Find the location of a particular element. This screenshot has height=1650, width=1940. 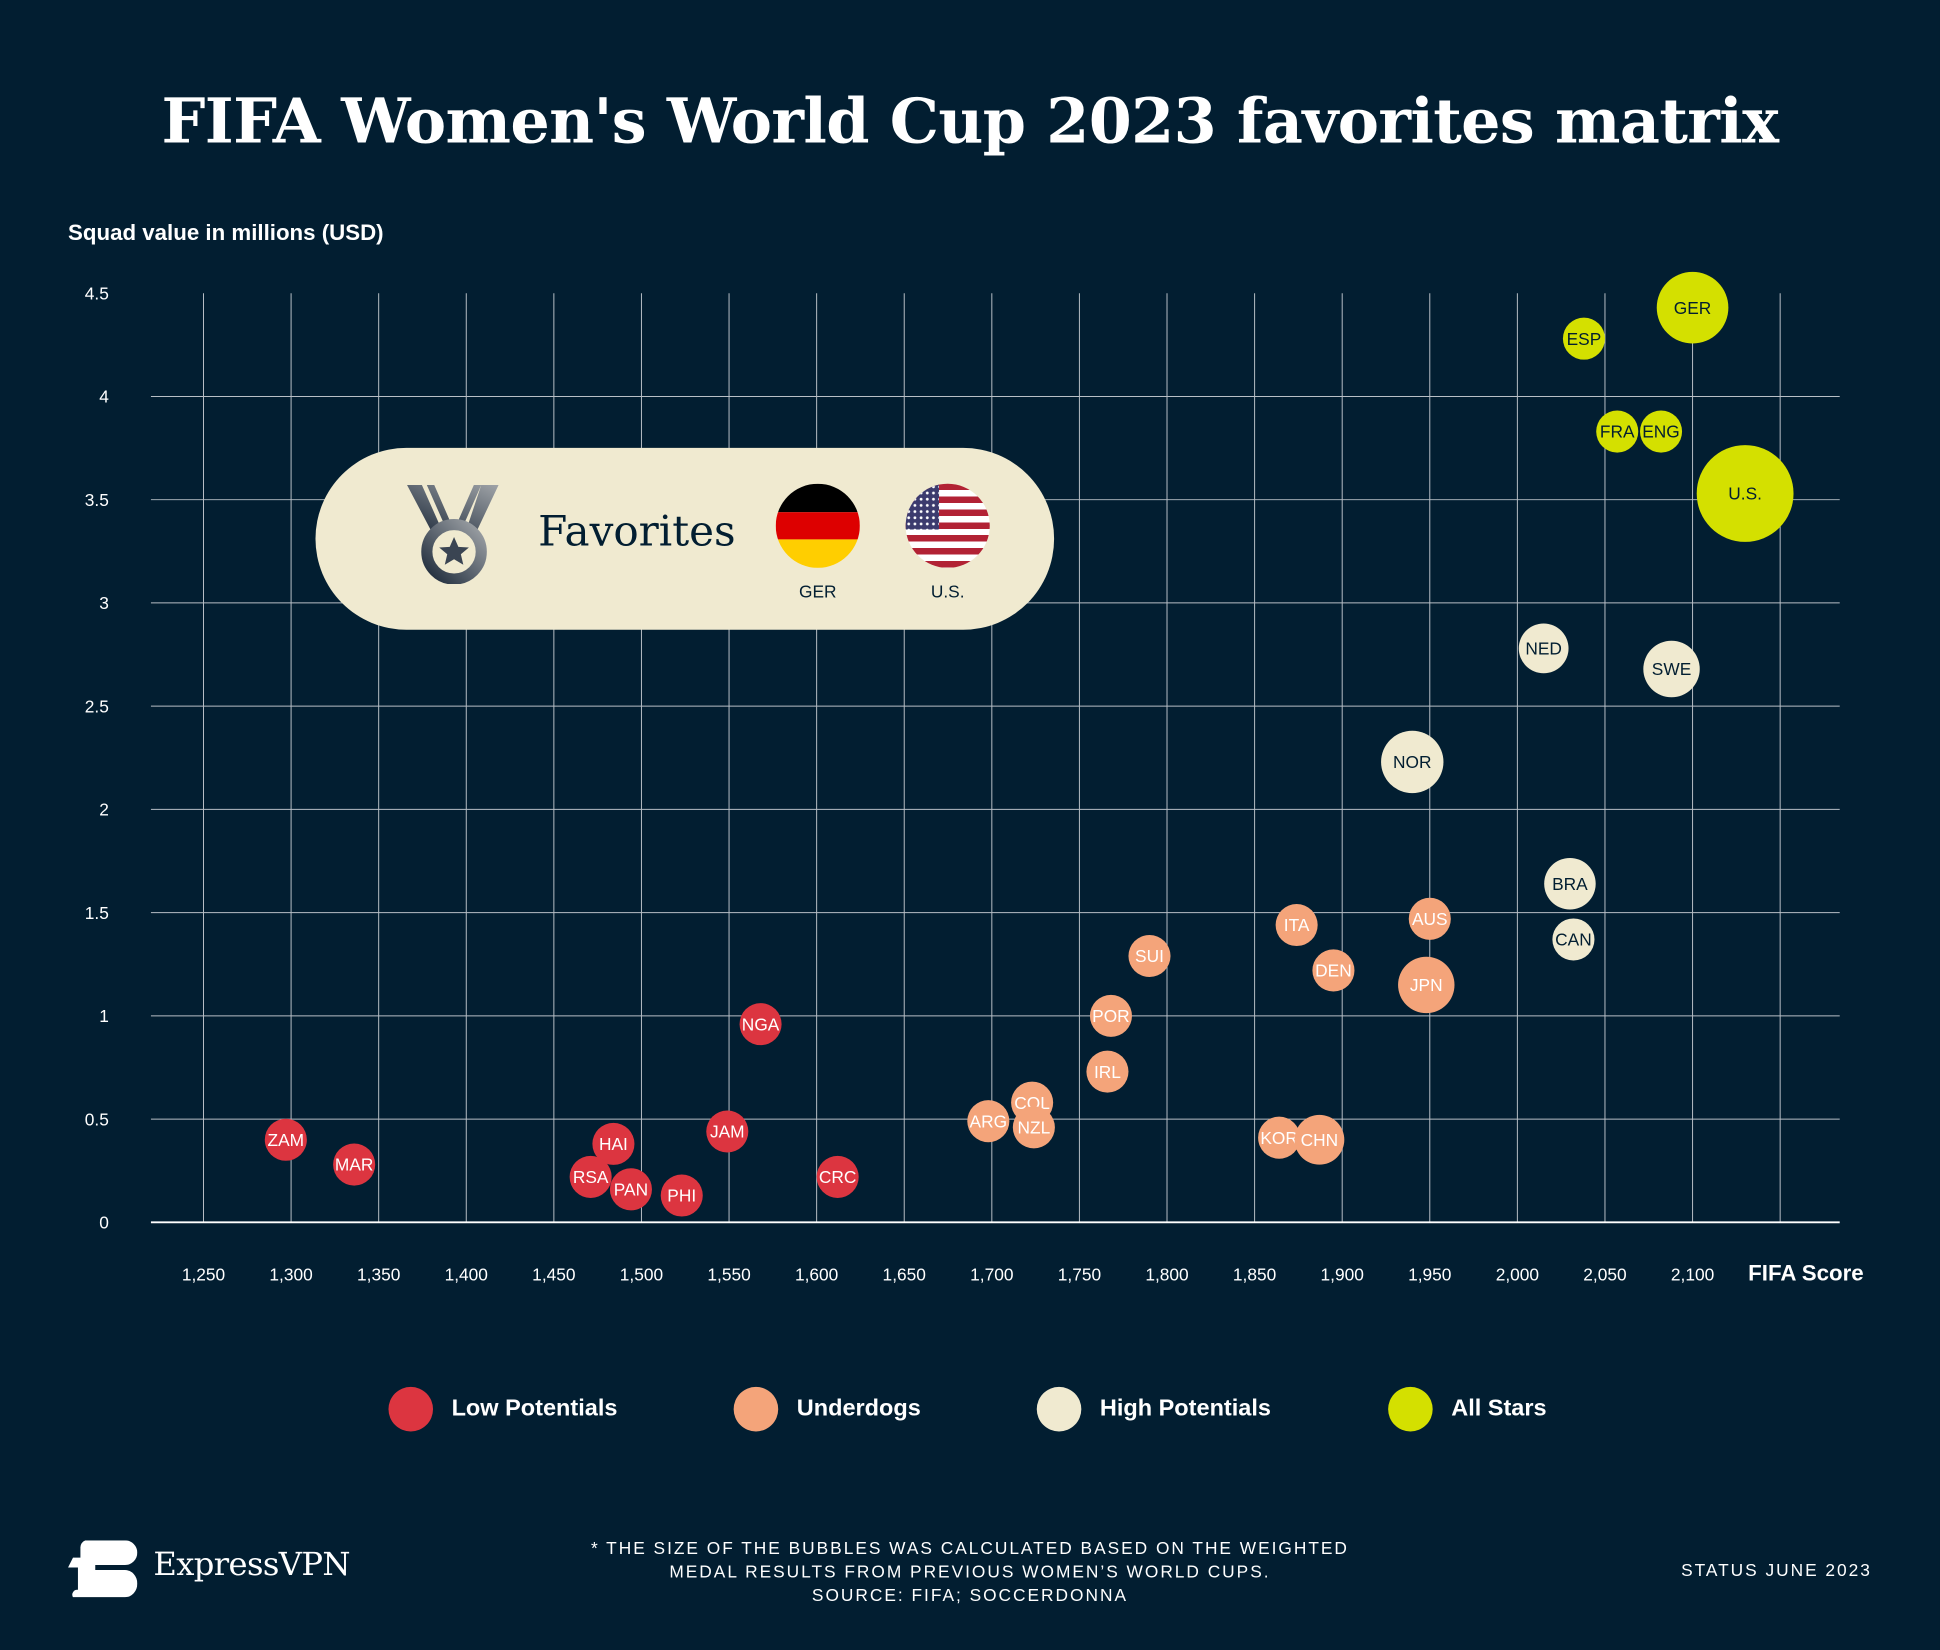

bubble-label: ESP is located at coordinates (1584, 339).